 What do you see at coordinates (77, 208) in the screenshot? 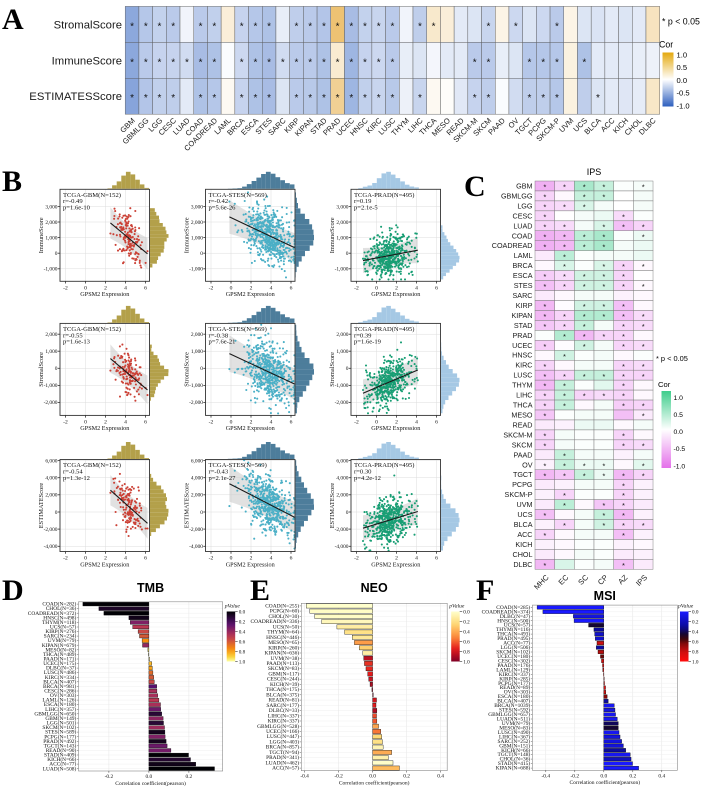
I see `svg-text: p=1.6e-10` at bounding box center [77, 208].